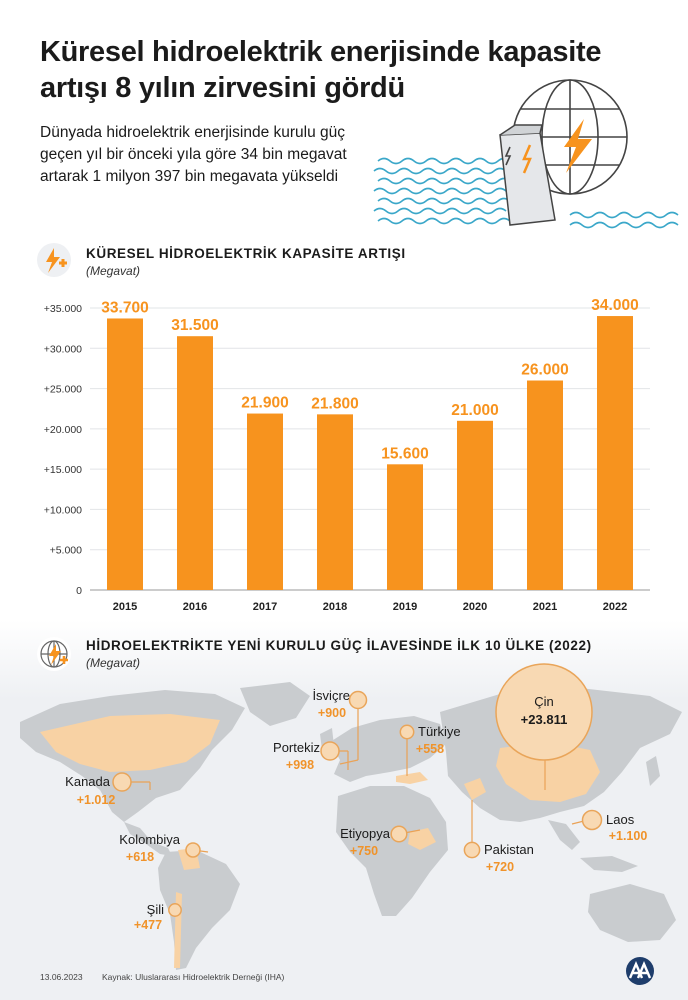 The width and height of the screenshot is (688, 1000). What do you see at coordinates (500, 867) in the screenshot?
I see `value-pakistan: +720` at bounding box center [500, 867].